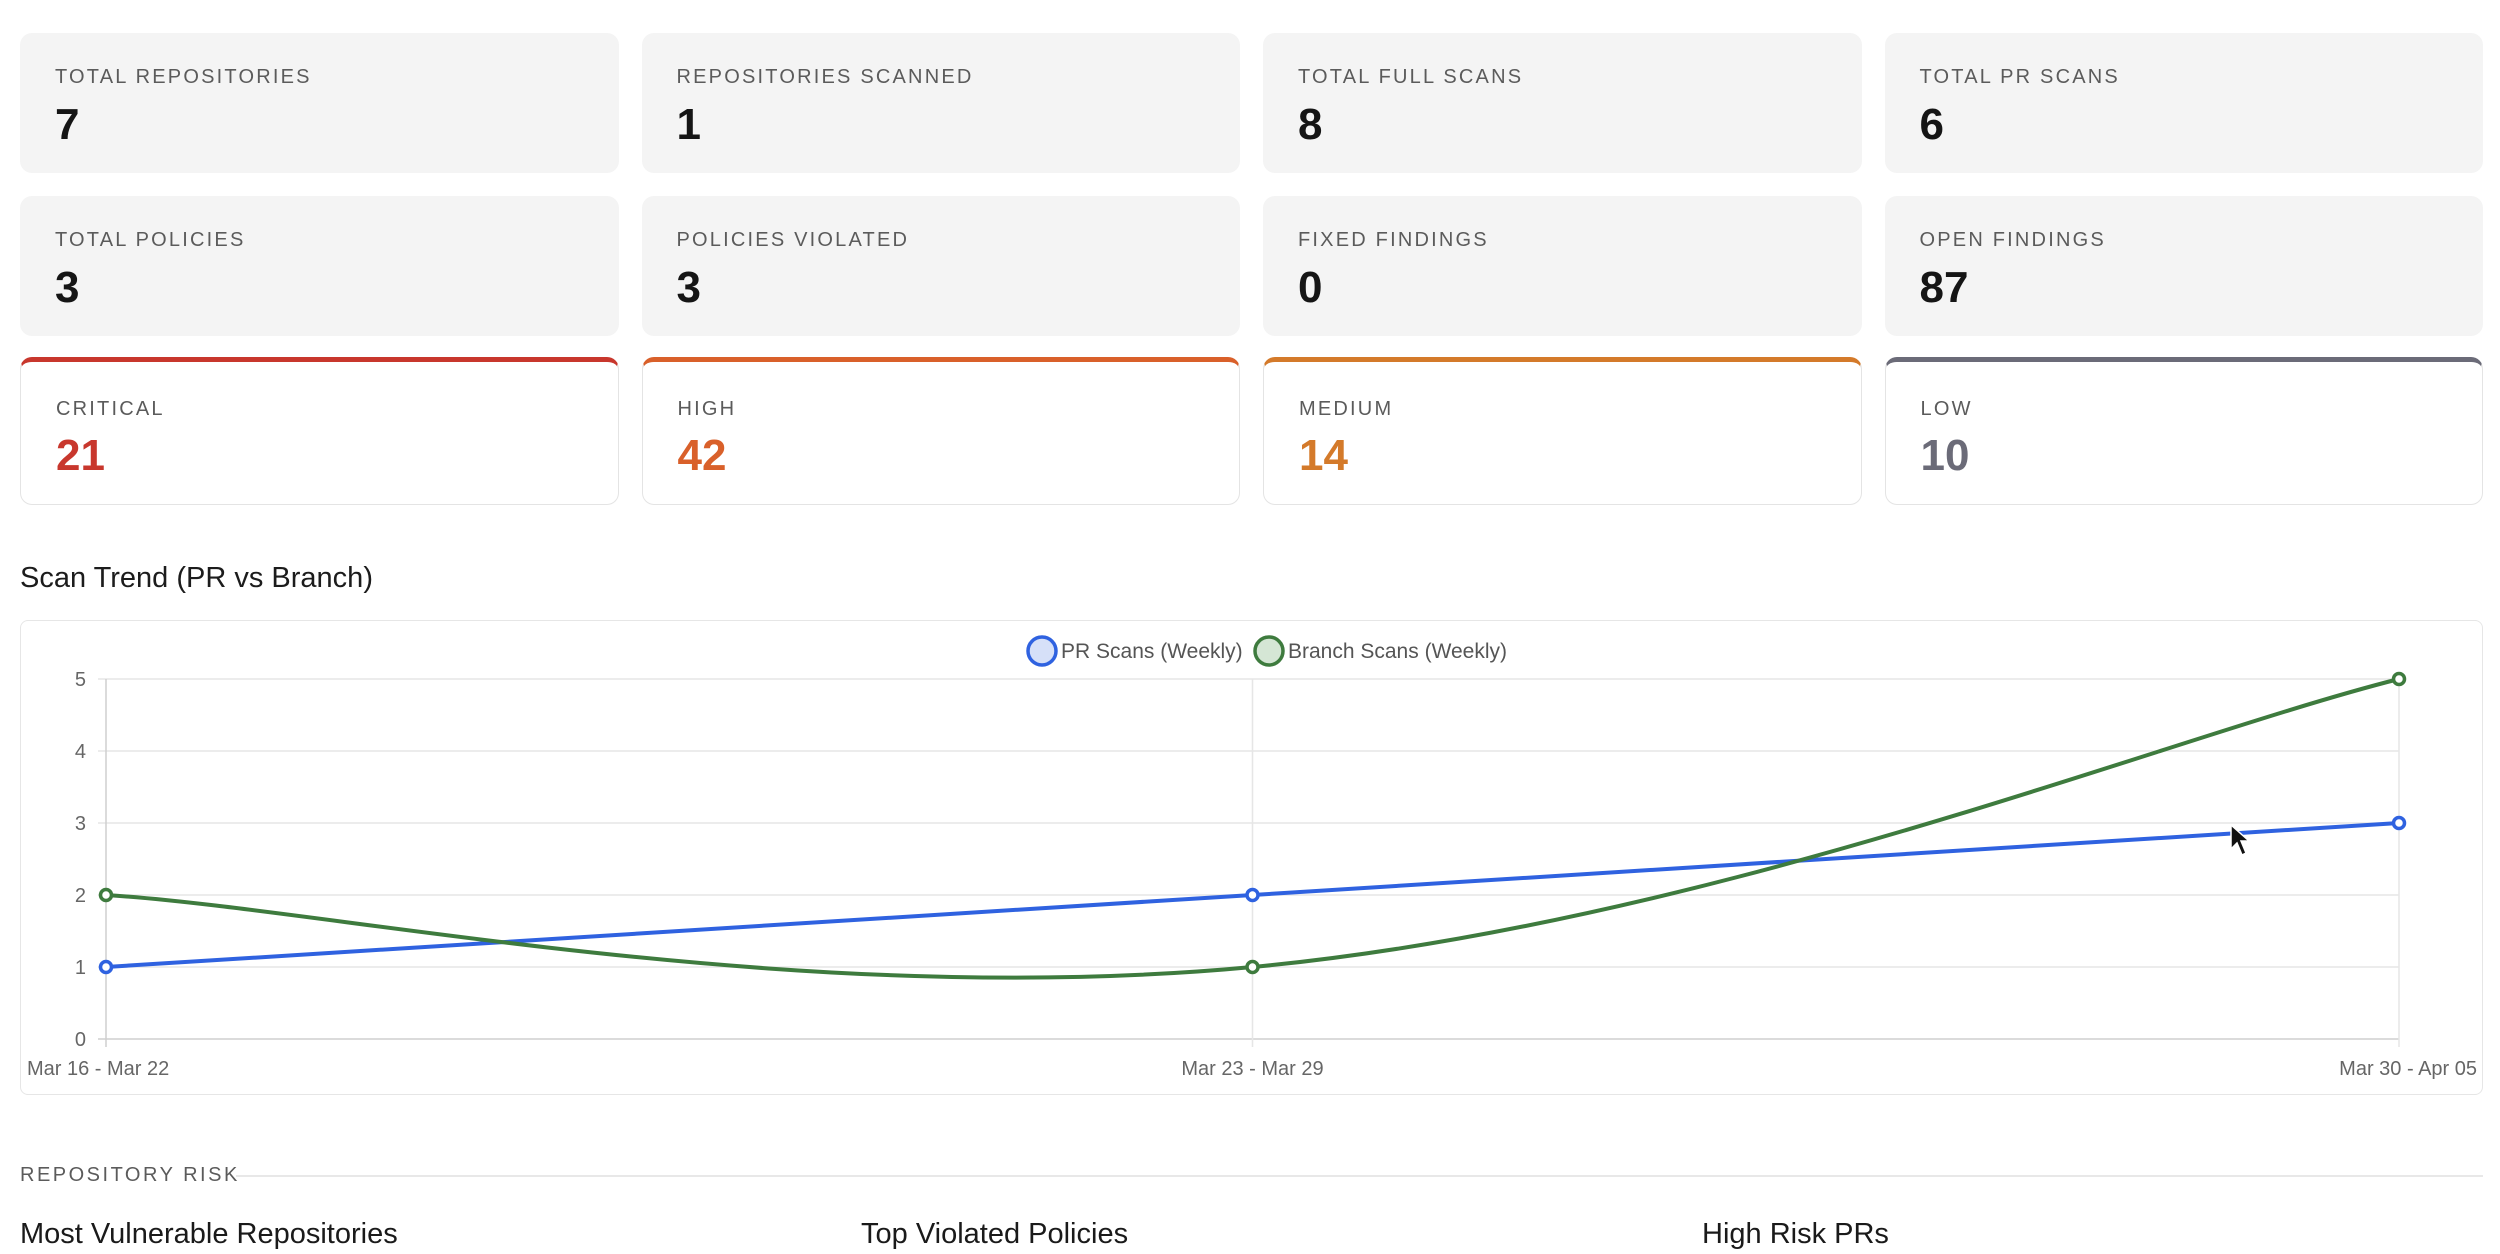 Image resolution: width=2500 pixels, height=1254 pixels. What do you see at coordinates (2183, 103) in the screenshot?
I see `total-pr-scans-card: TOTAL PR SCANS 6` at bounding box center [2183, 103].